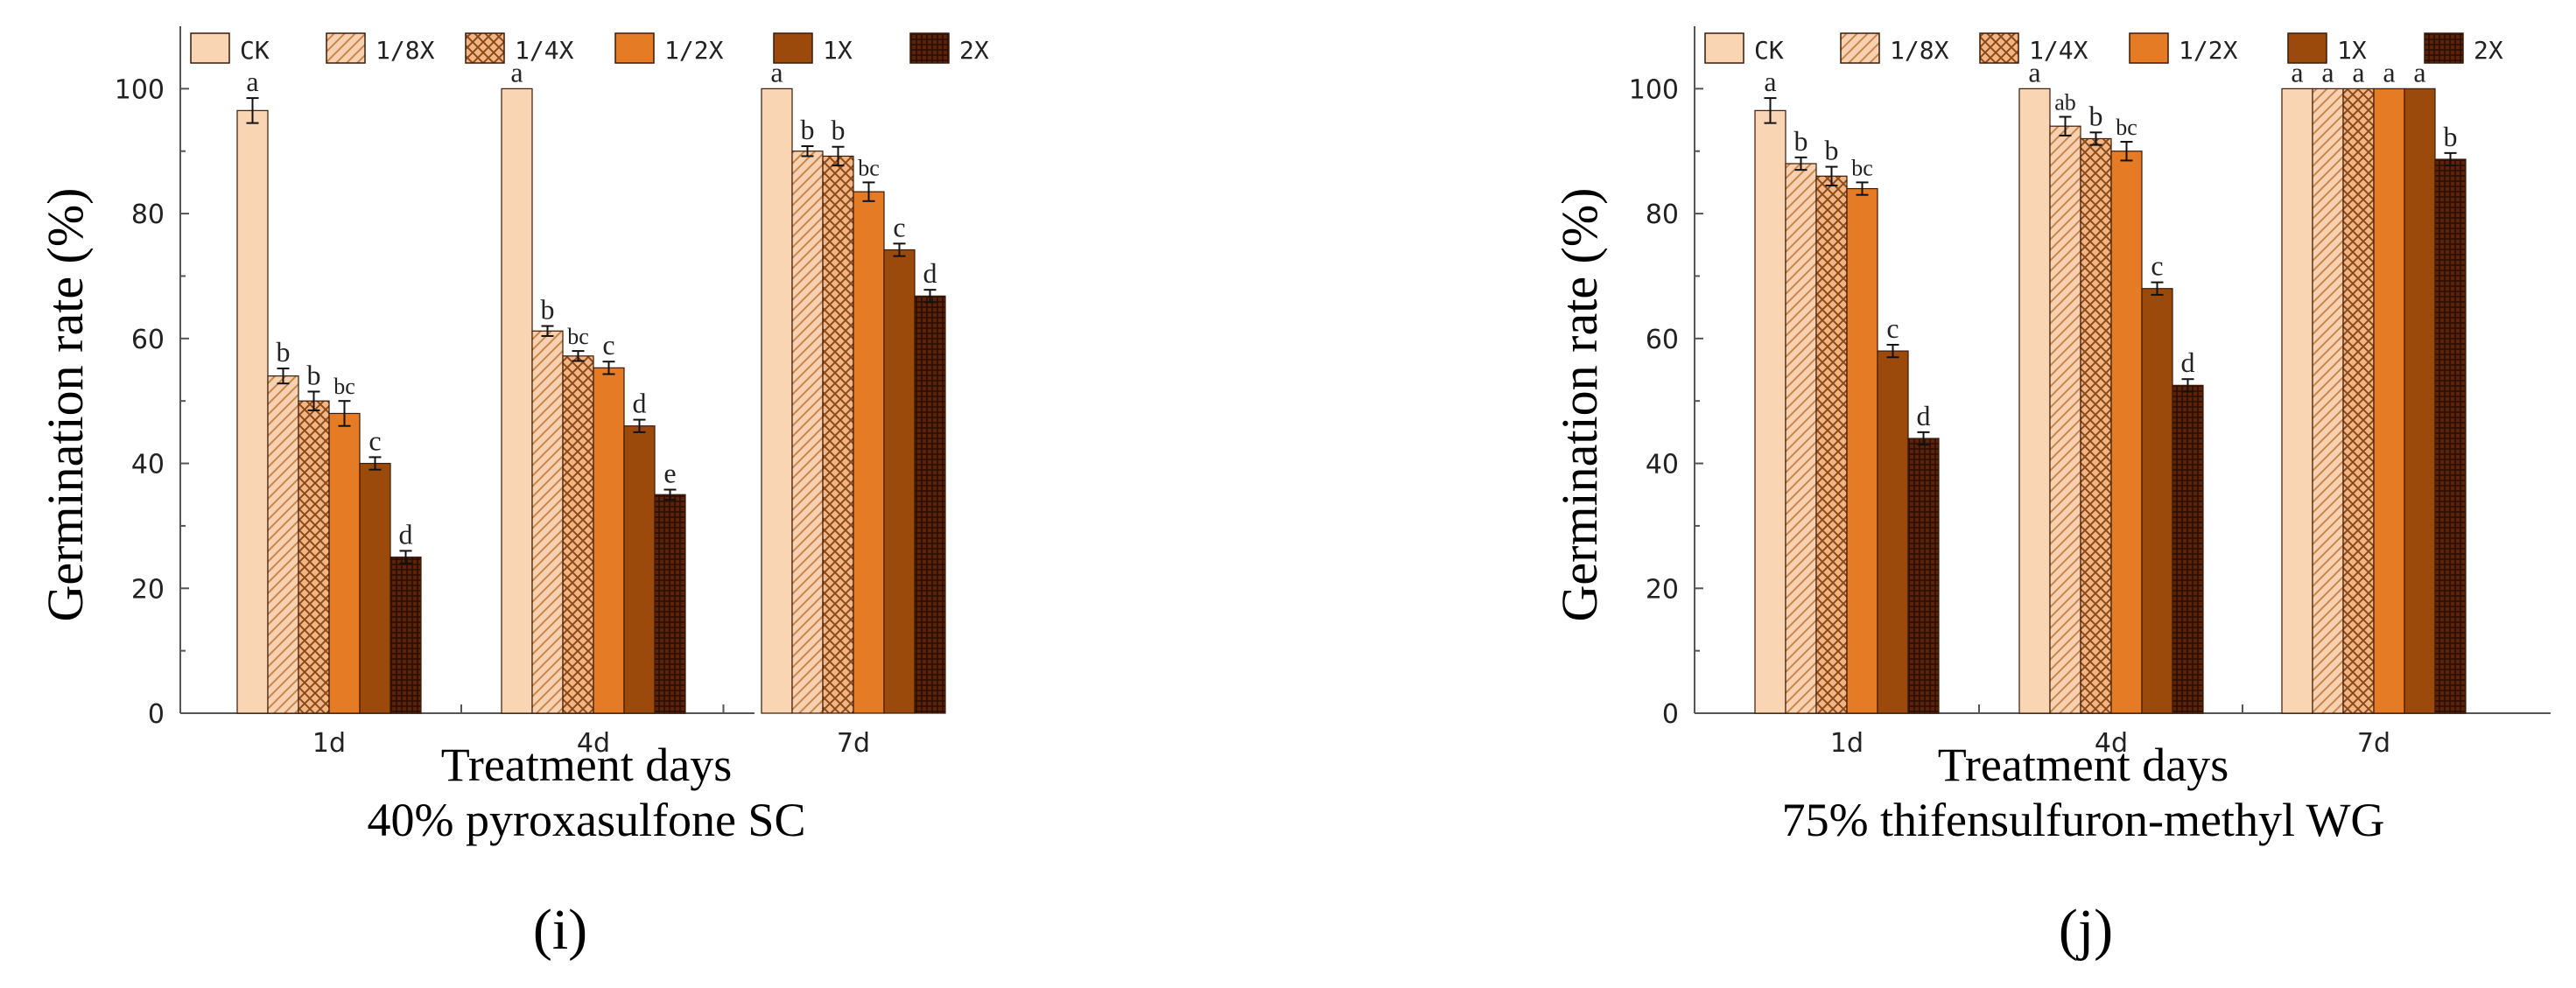 This screenshot has width=2576, height=988. Describe the element at coordinates (2297, 401) in the screenshot. I see `pj-bar-7d-ck` at that location.